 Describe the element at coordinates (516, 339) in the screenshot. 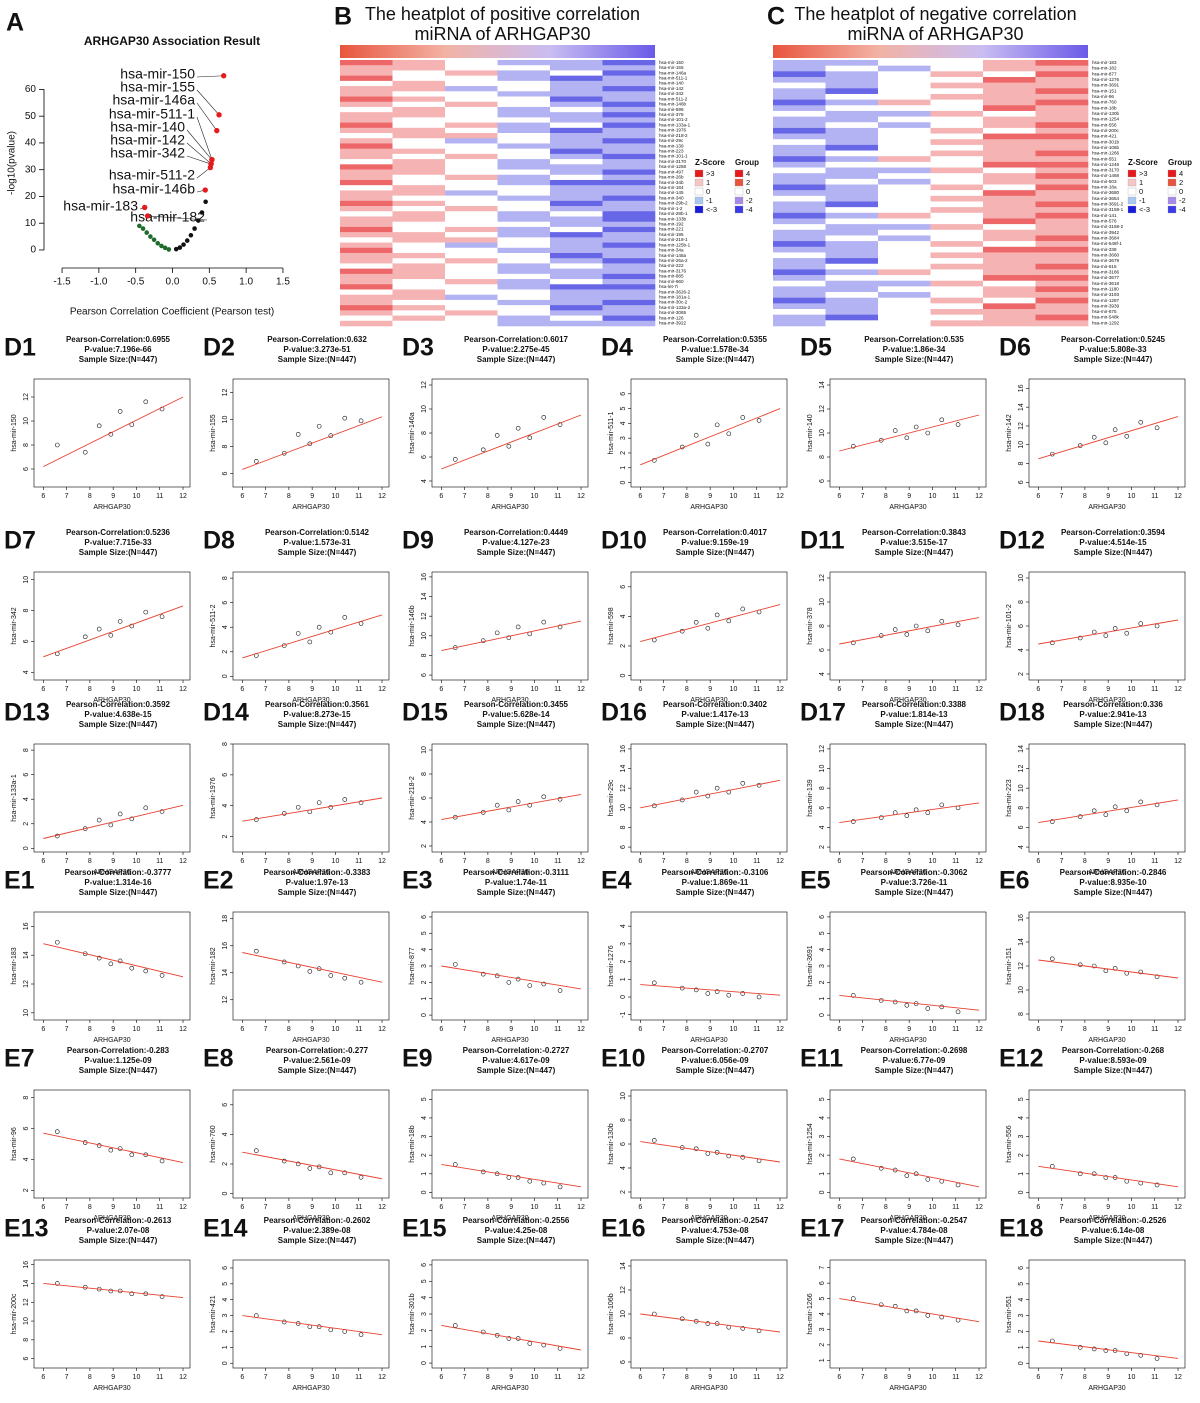

I see `stats-line: Pearson-Correlation:0.6017` at that location.